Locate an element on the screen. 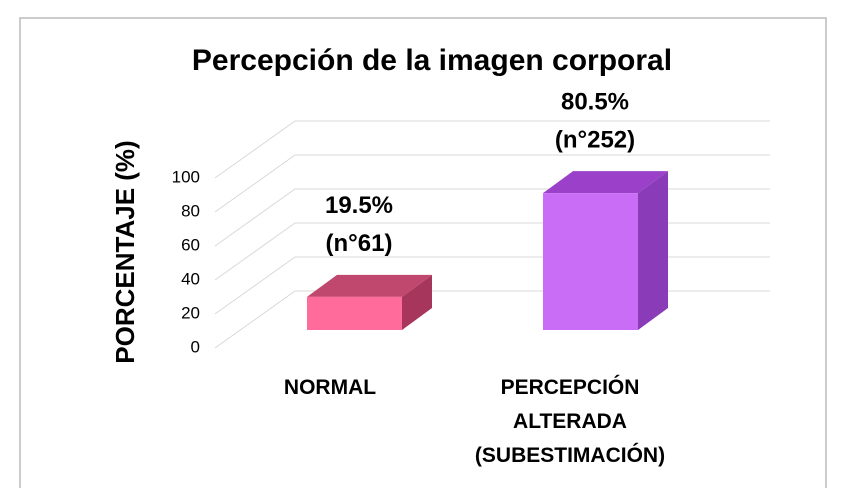 This screenshot has height=488, width=841. data-label: (n°61) is located at coordinates (359, 243).